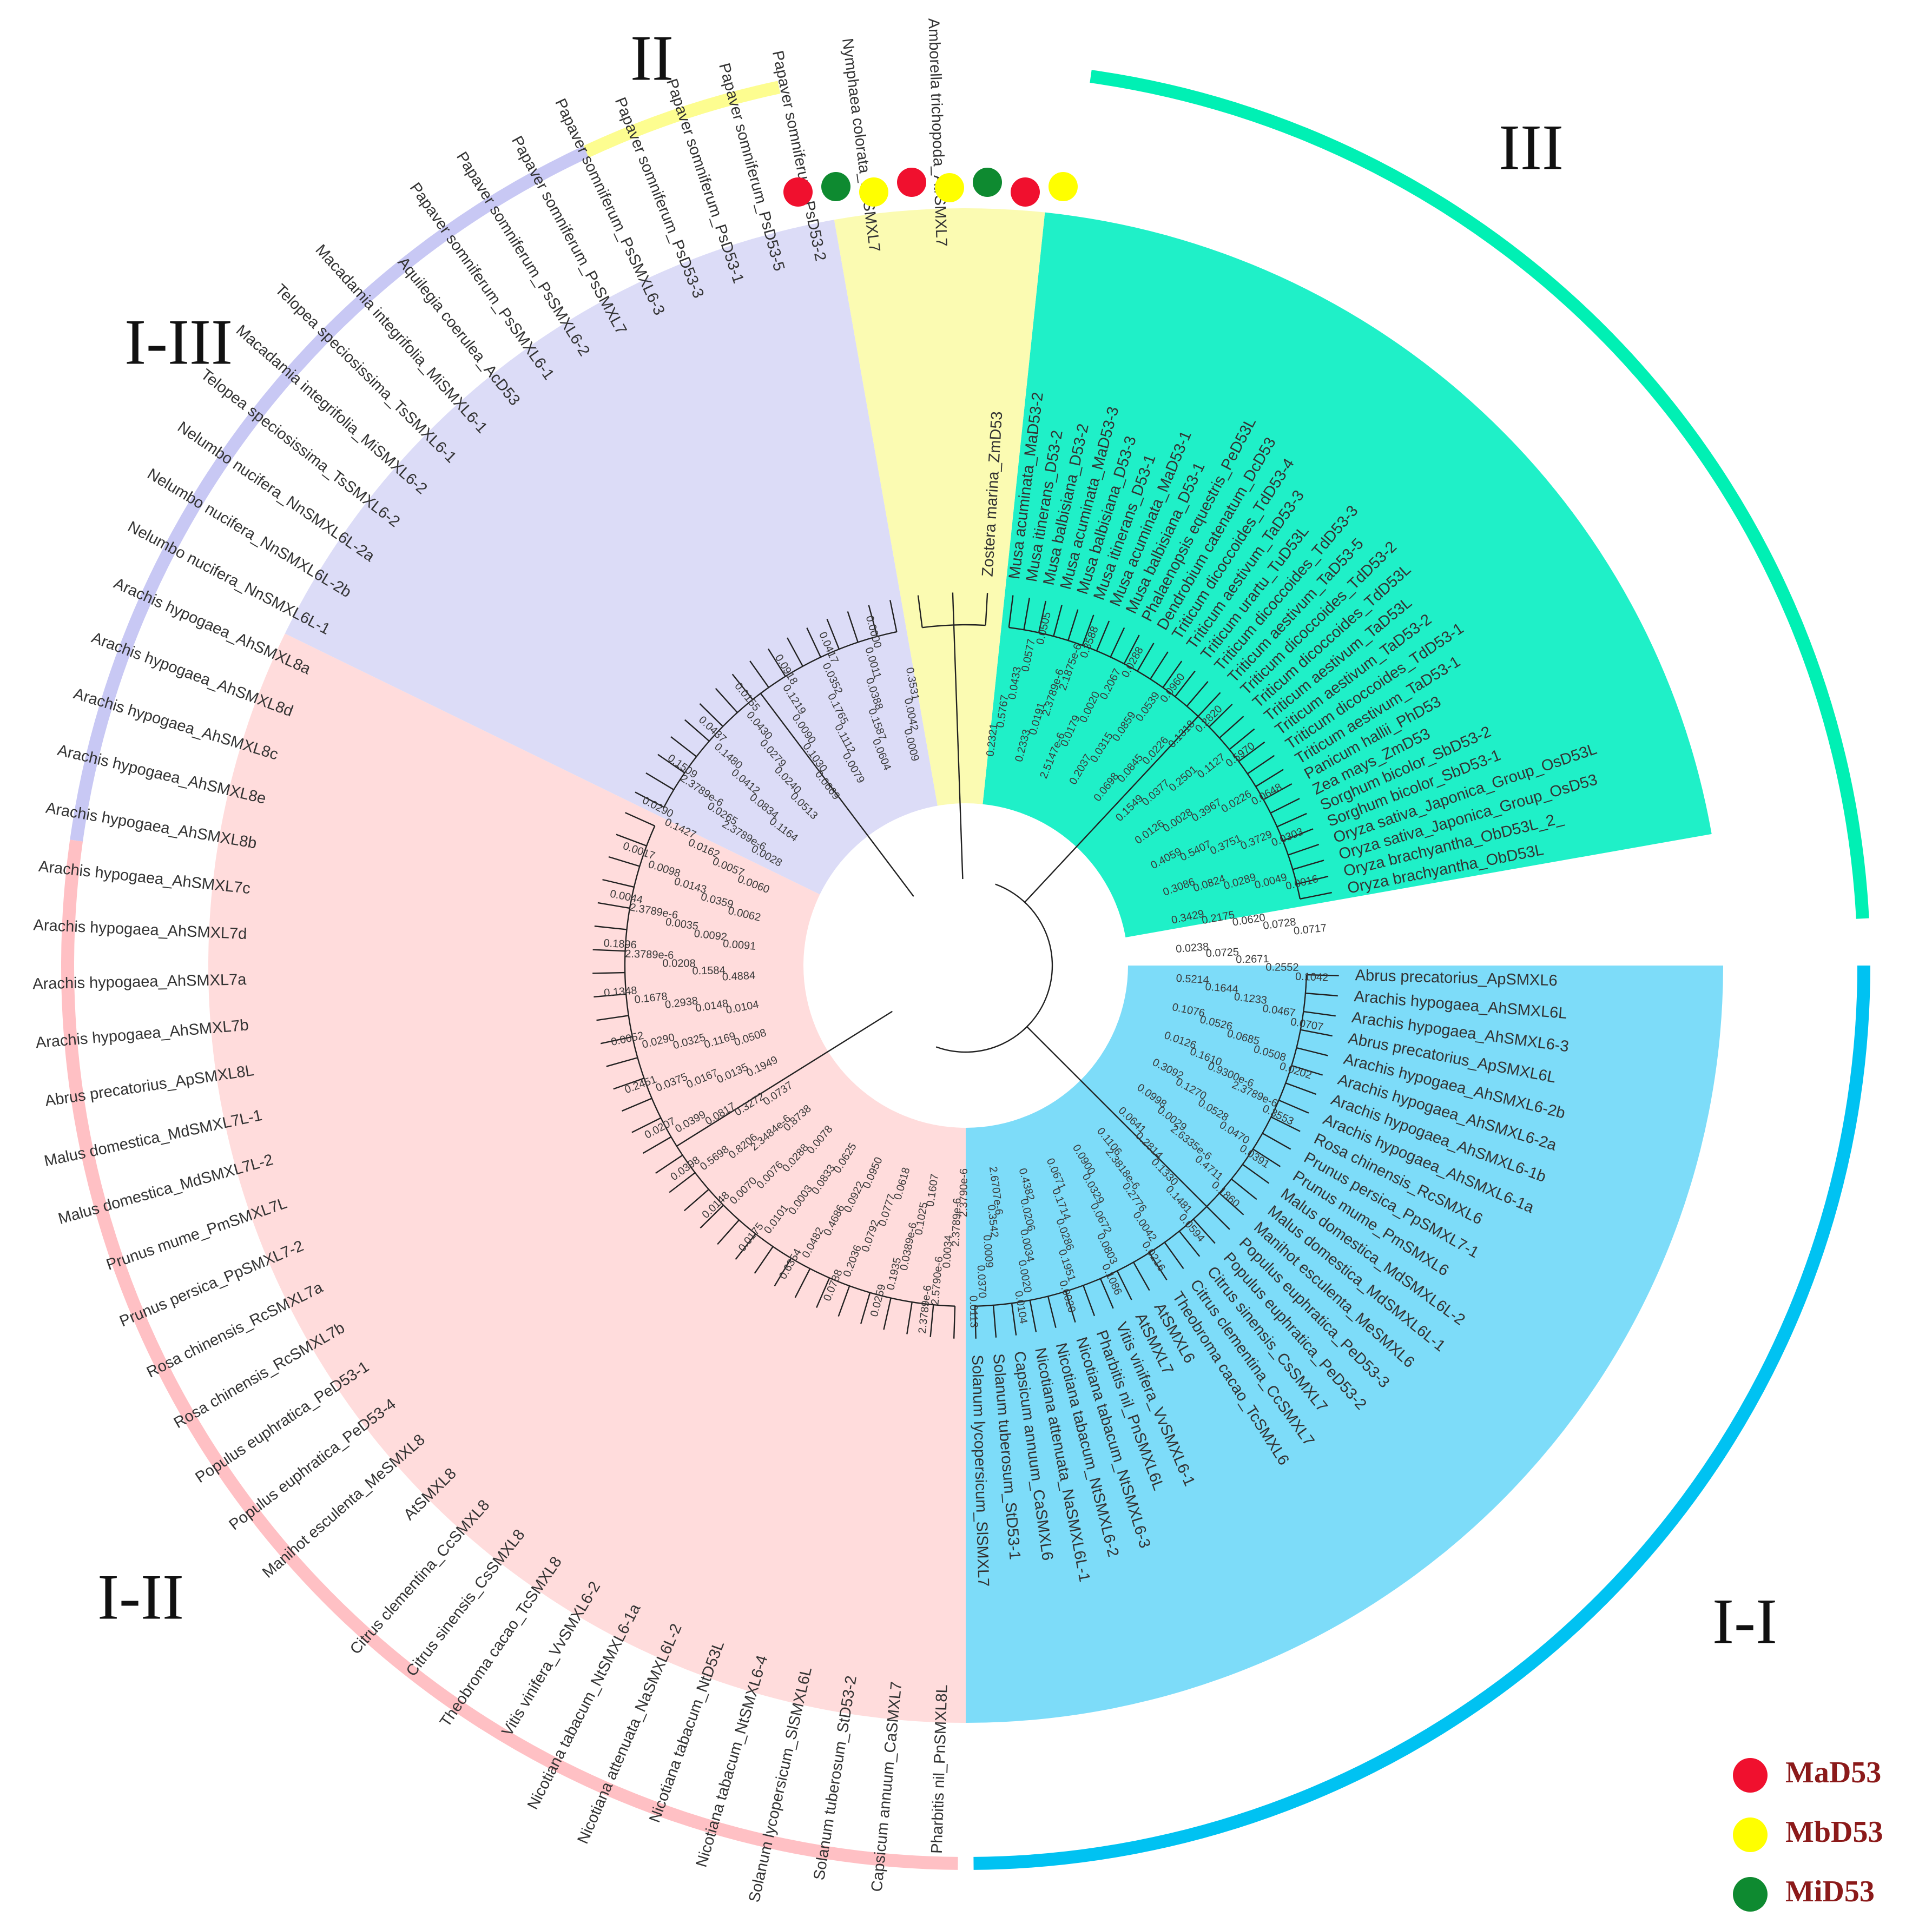 The height and width of the screenshot is (1930, 1932). What do you see at coordinates (994, 968) in the screenshot?
I see `root-arc` at bounding box center [994, 968].